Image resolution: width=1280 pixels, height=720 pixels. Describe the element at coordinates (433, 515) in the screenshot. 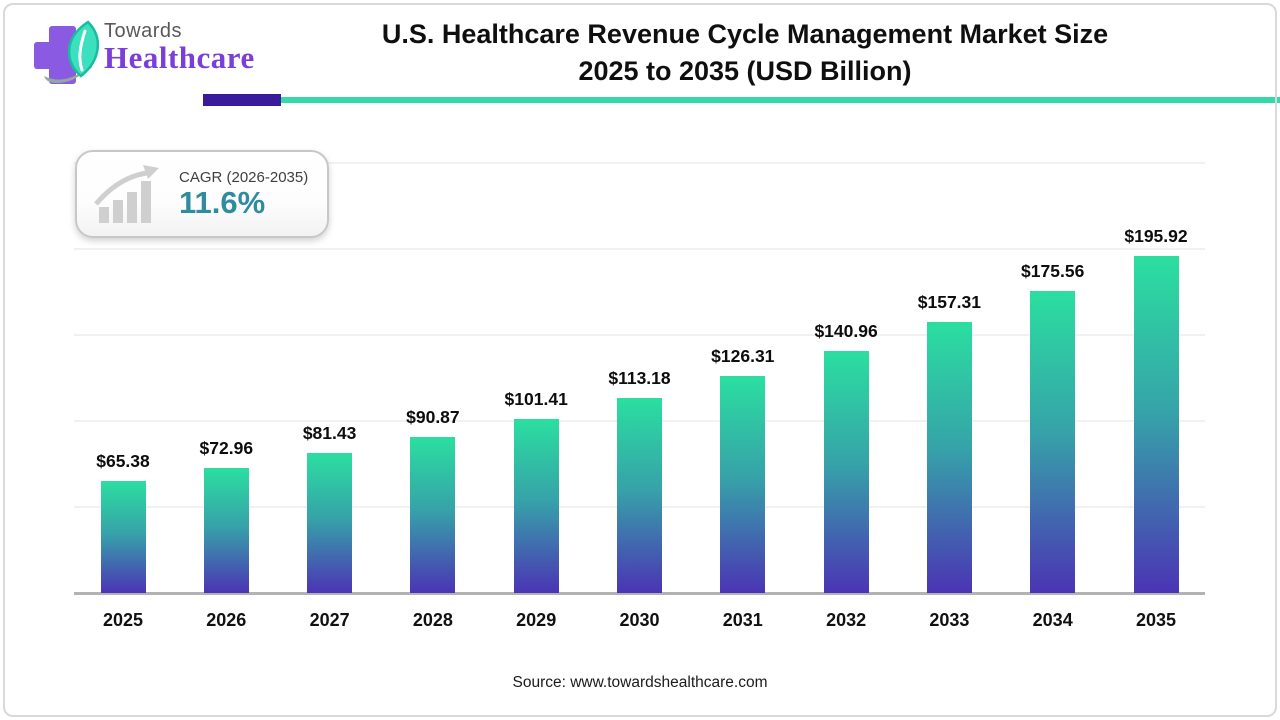

I see `bar-2028` at that location.